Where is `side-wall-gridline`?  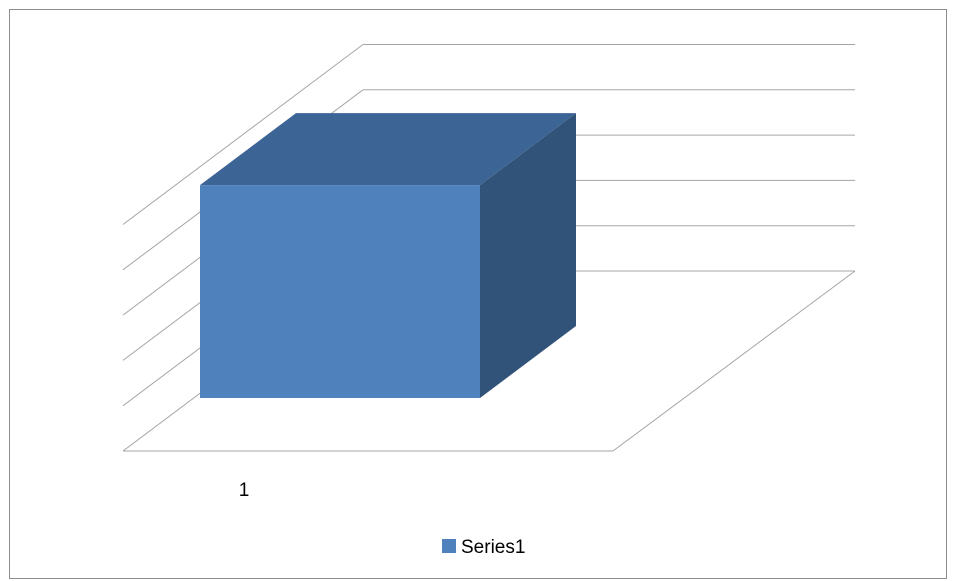 side-wall-gridline is located at coordinates (243, 134).